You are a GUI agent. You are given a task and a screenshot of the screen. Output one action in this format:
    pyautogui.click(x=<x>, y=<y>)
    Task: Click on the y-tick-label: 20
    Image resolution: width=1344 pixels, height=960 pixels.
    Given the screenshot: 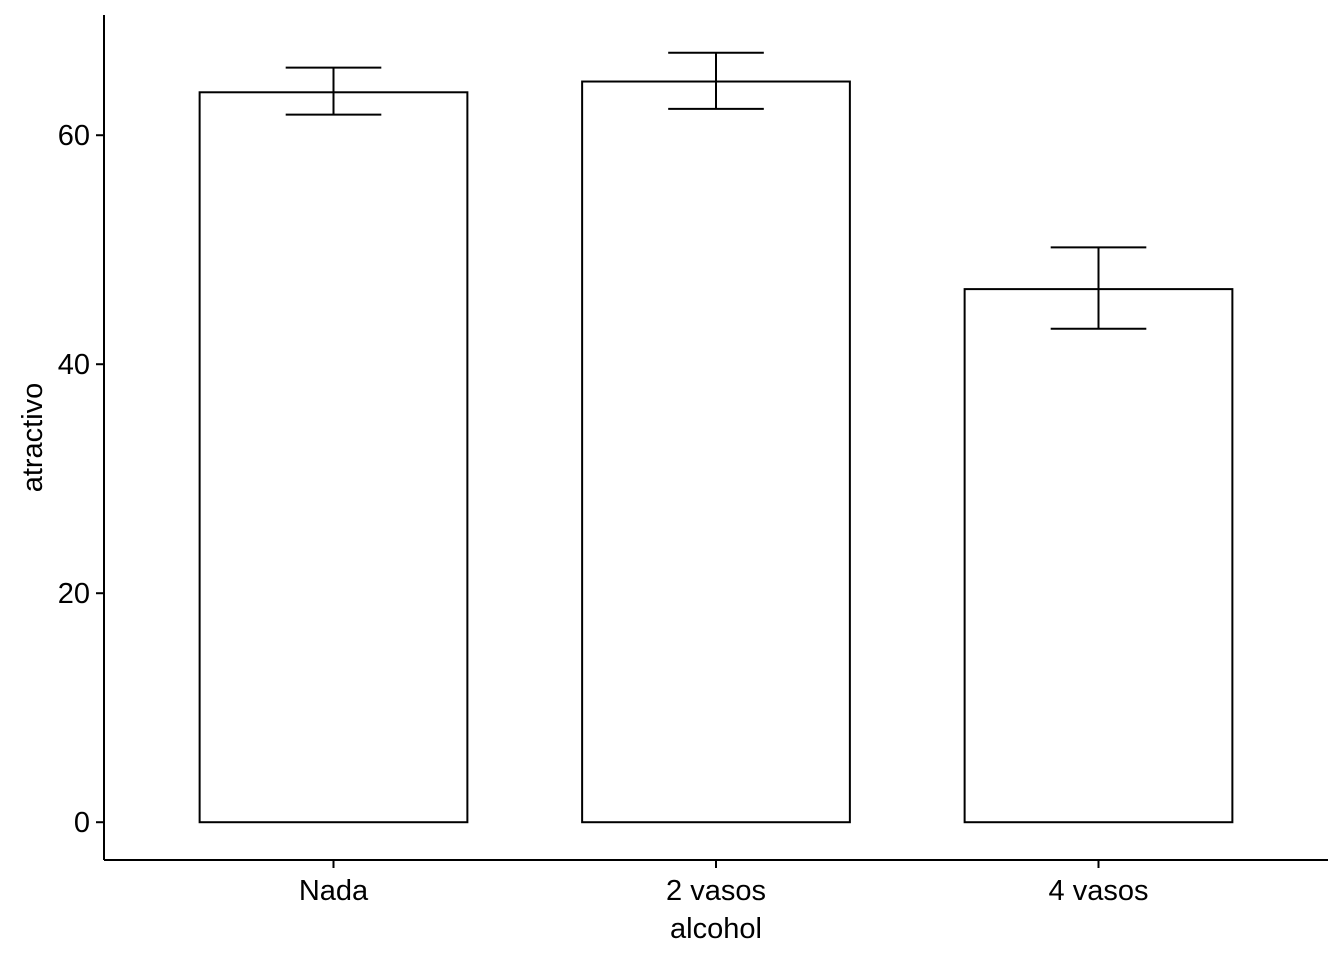 What is the action you would take?
    pyautogui.click(x=74, y=594)
    